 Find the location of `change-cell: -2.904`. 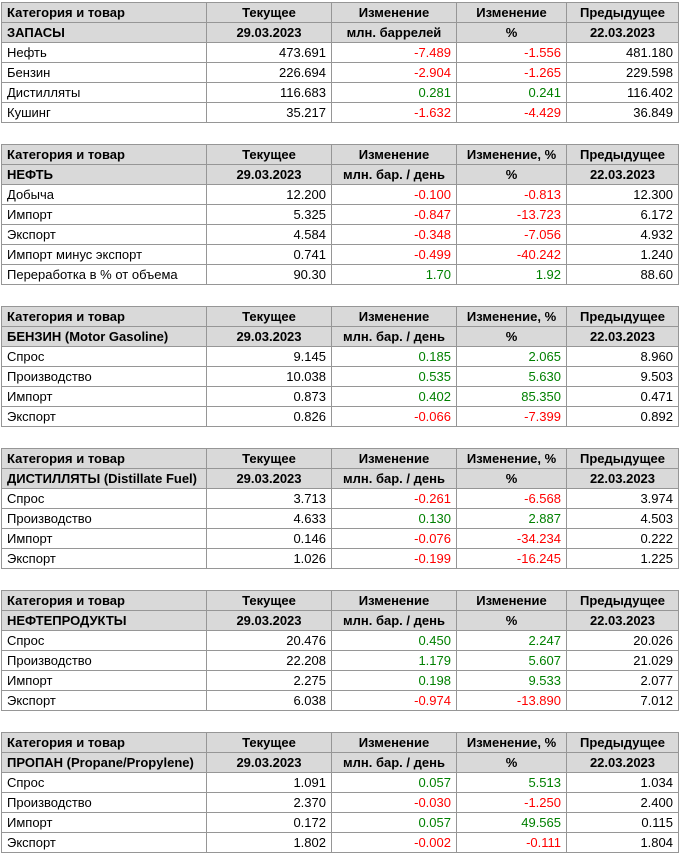

change-cell: -2.904 is located at coordinates (394, 72).